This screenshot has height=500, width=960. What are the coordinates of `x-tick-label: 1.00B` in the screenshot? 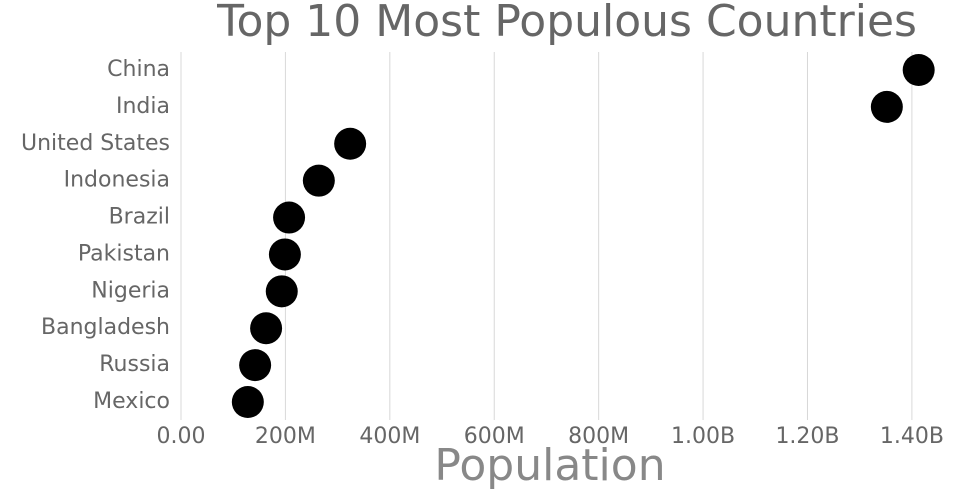 It's located at (703, 436).